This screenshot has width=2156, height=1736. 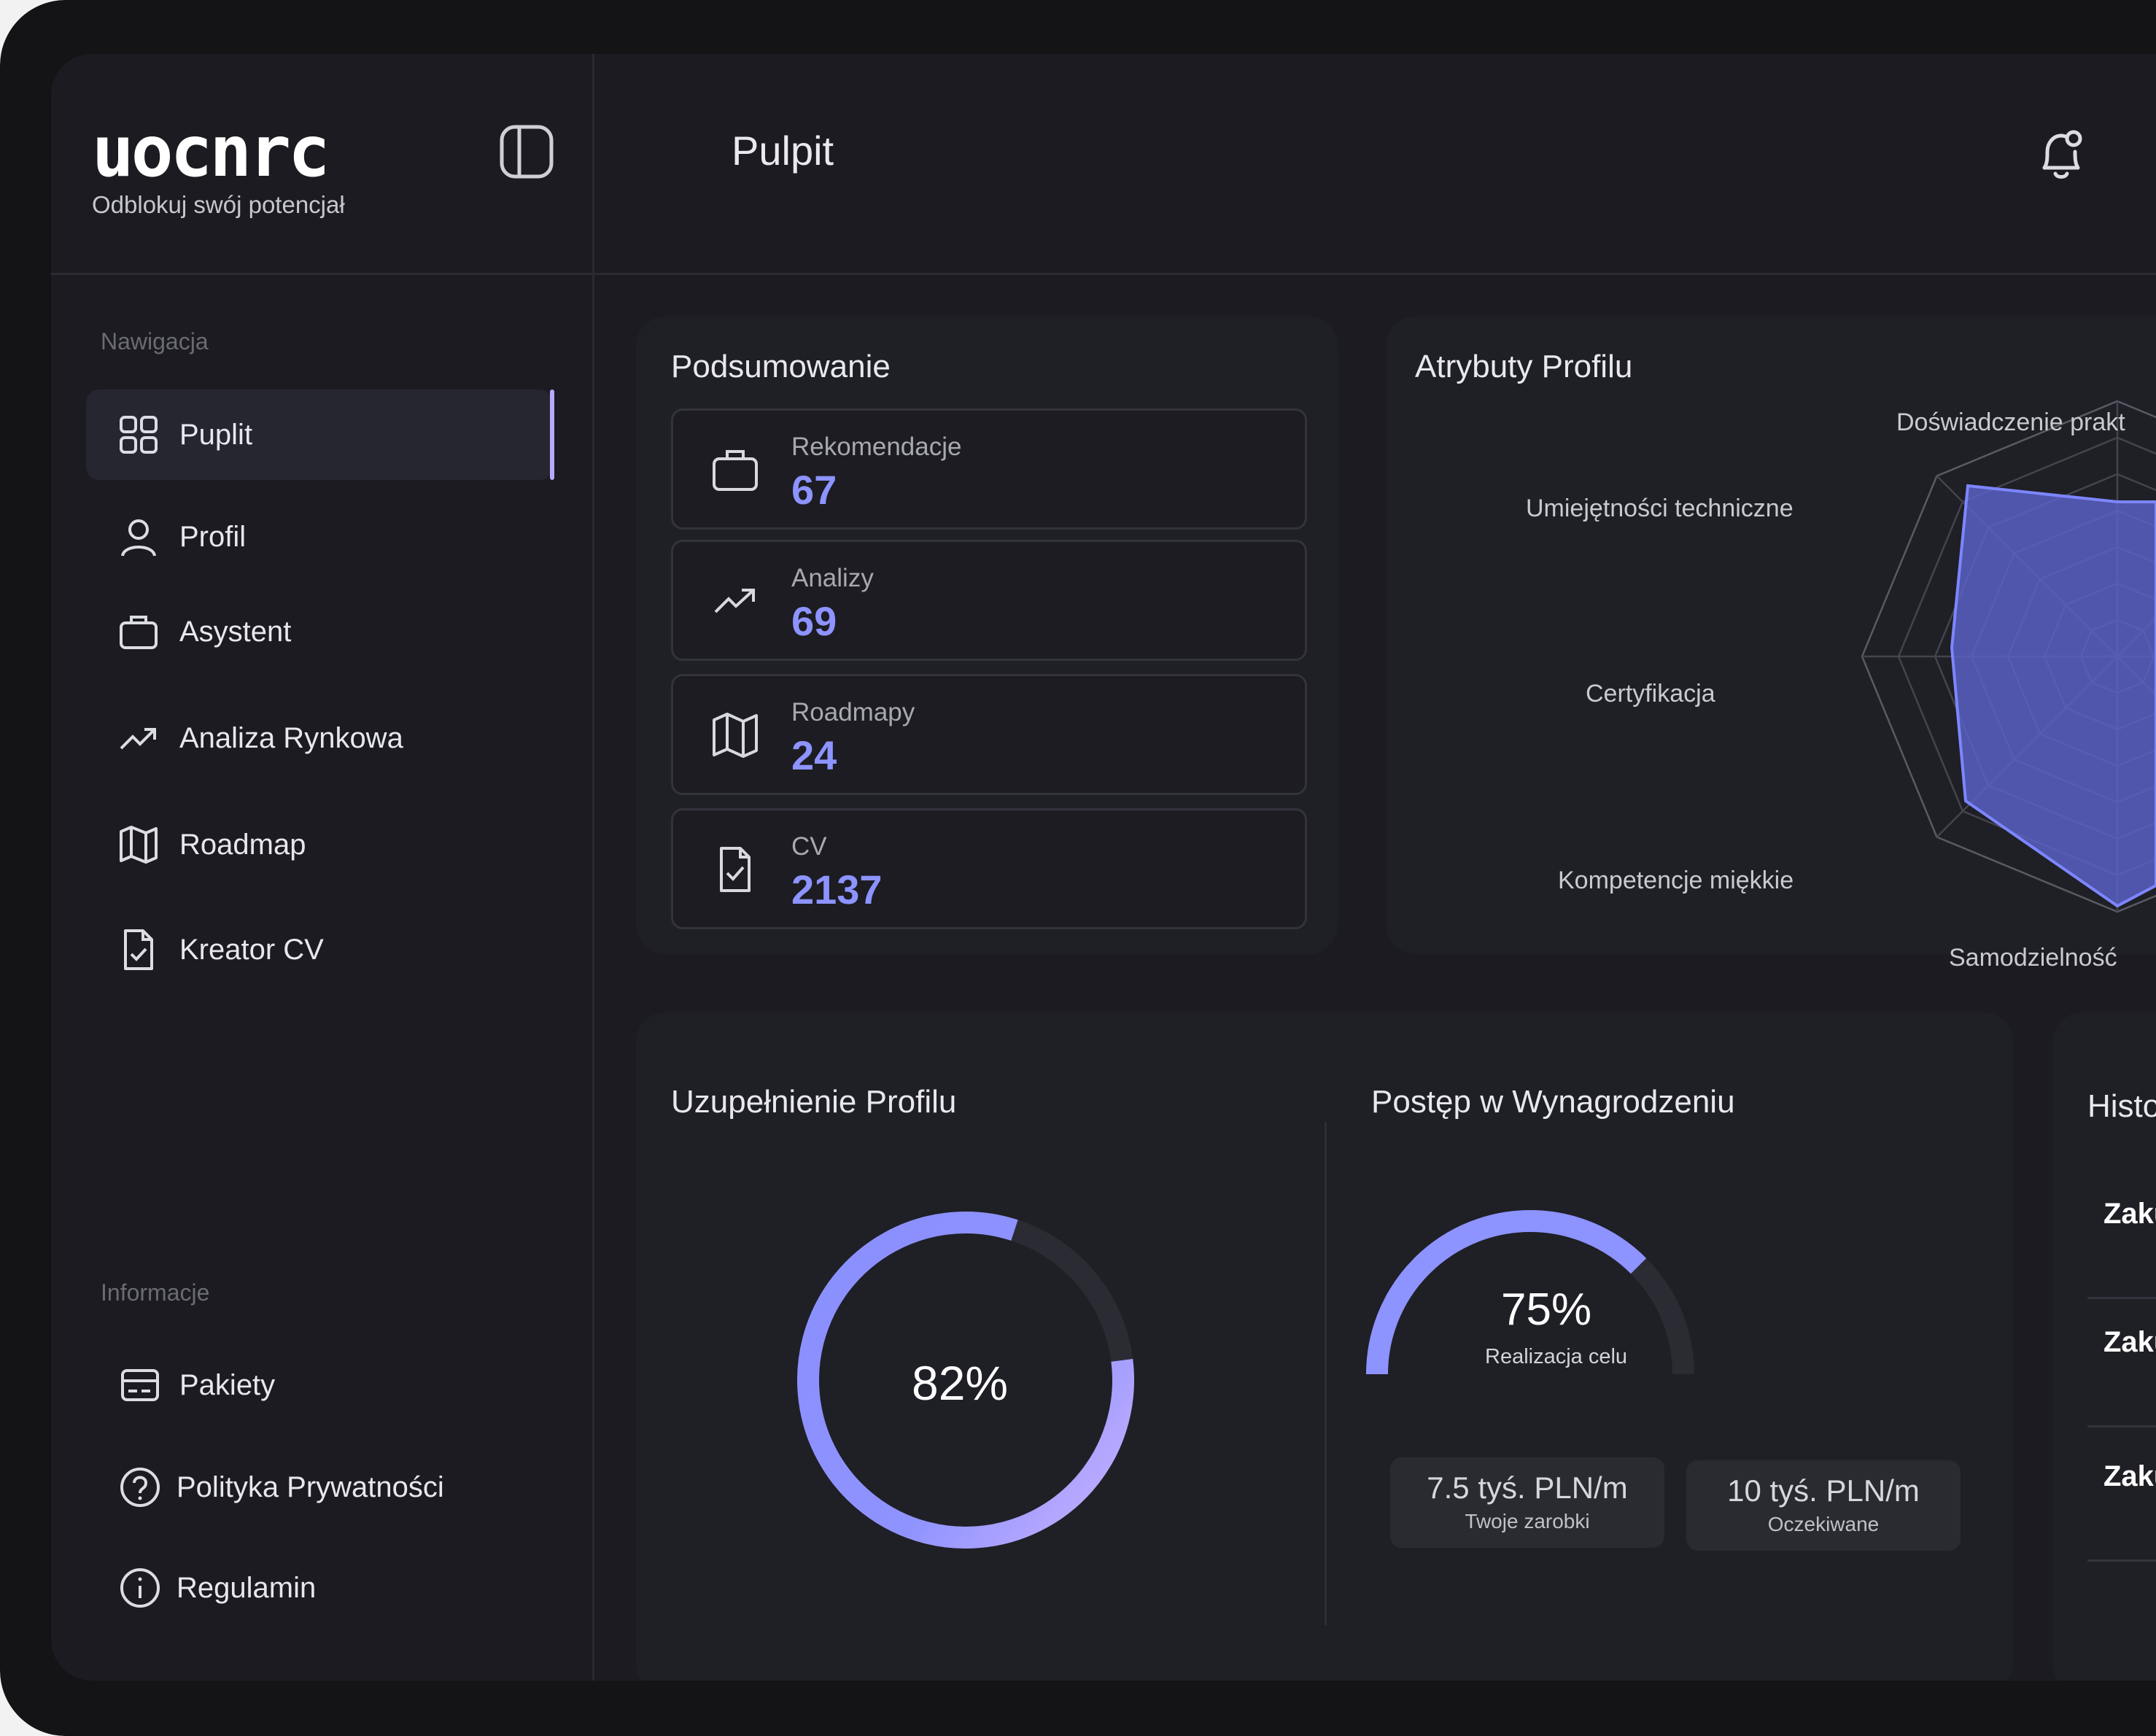 I want to click on info-heading: Informacje, so click(x=155, y=1292).